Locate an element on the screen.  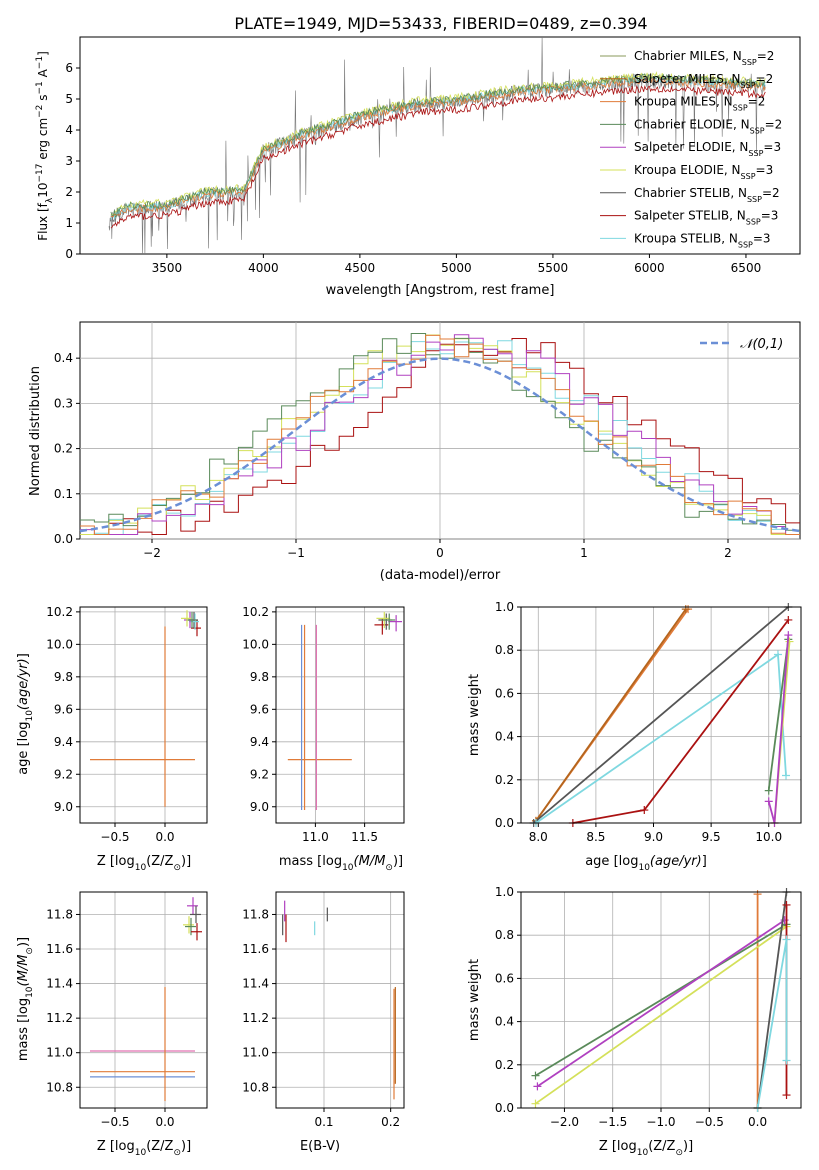
mass-vs-z-panel: −0.5 0.0 10.8 11.0 11.2 11.4 11.6 11.8 is located at coordinates (127, 1010).